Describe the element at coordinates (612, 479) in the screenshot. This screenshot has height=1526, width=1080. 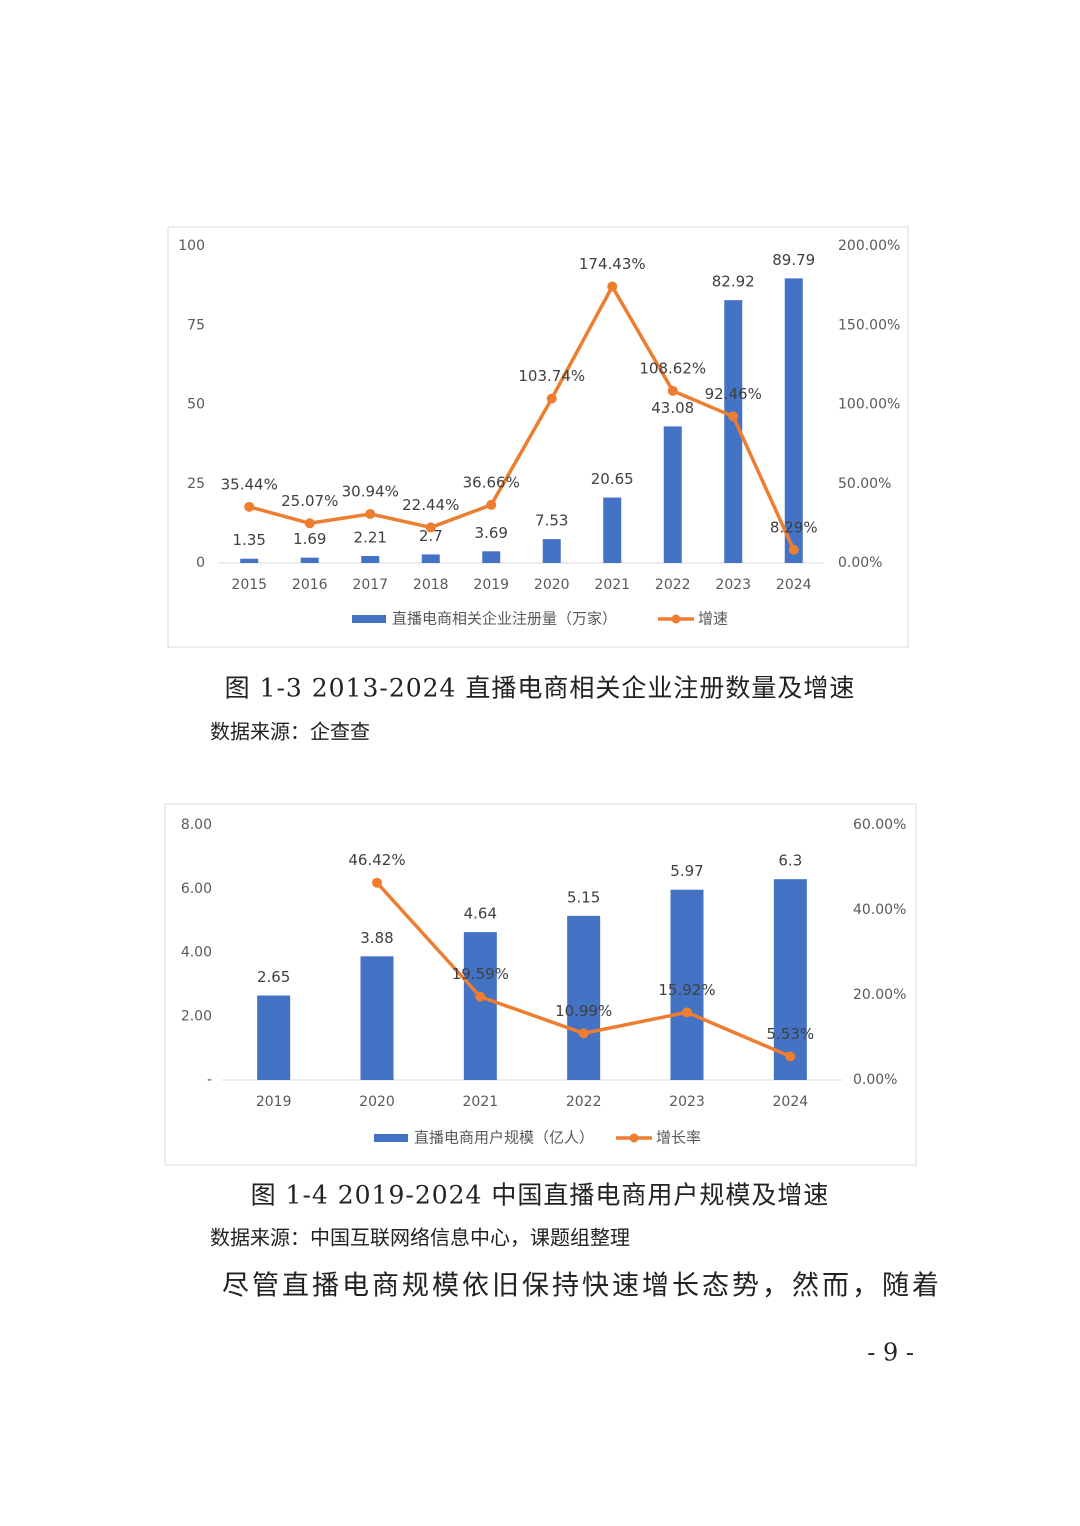
I see `data-label: 20.65` at that location.